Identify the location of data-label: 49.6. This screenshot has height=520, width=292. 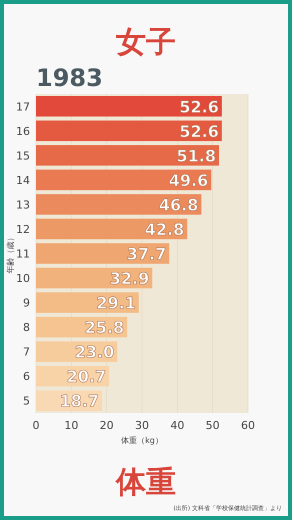
(188, 180).